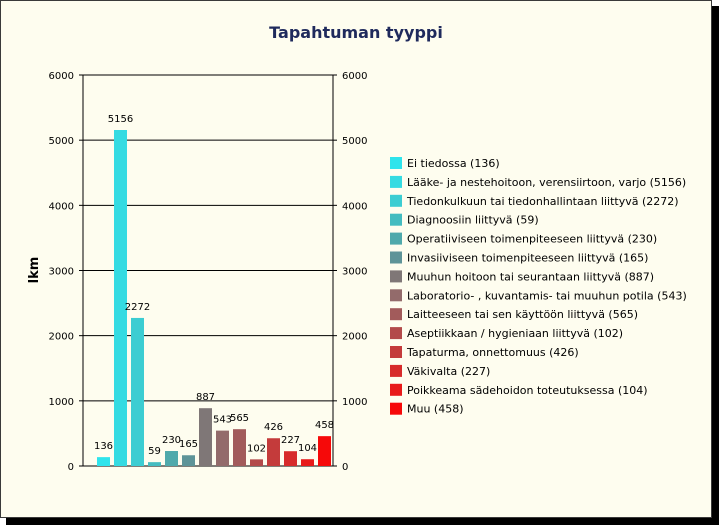 Image resolution: width=720 pixels, height=528 pixels. Describe the element at coordinates (324, 425) in the screenshot. I see `data-label: 458` at that location.